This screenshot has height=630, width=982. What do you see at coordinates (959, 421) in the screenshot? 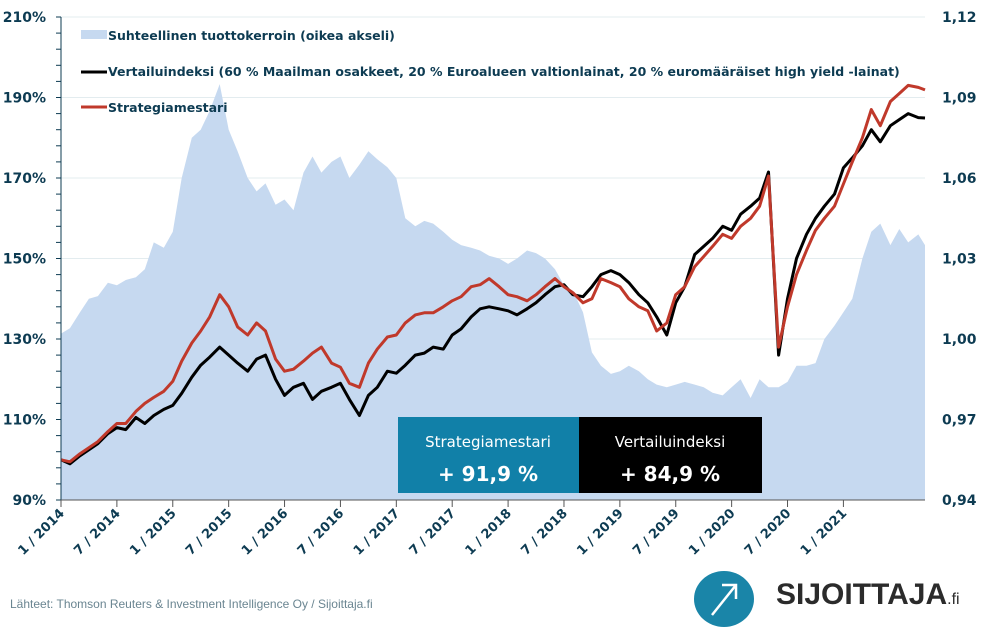
I see `y2-tick-label: 0,97` at bounding box center [959, 421].